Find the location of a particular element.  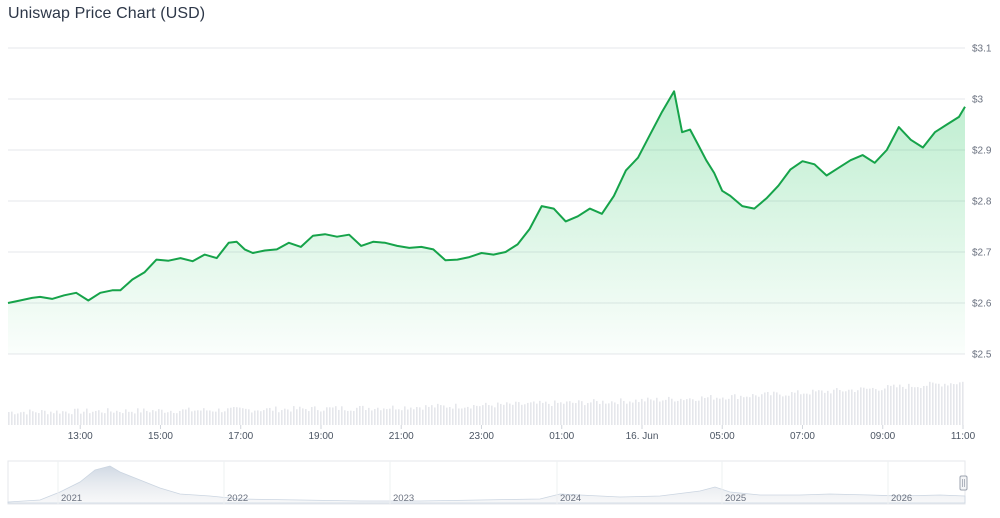

x-tick-label: 09:00 is located at coordinates (882, 436).